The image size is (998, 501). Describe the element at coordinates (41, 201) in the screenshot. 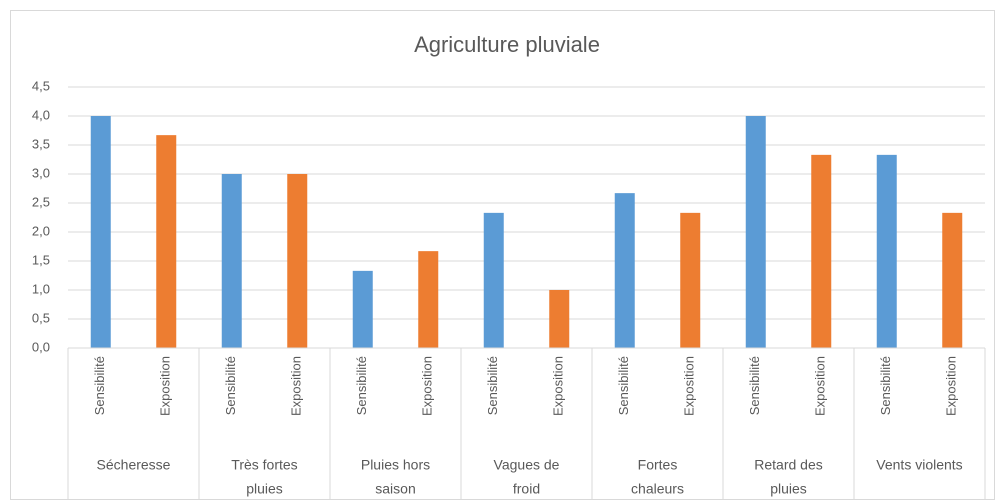

I see `y-tick-label: 2,5` at that location.